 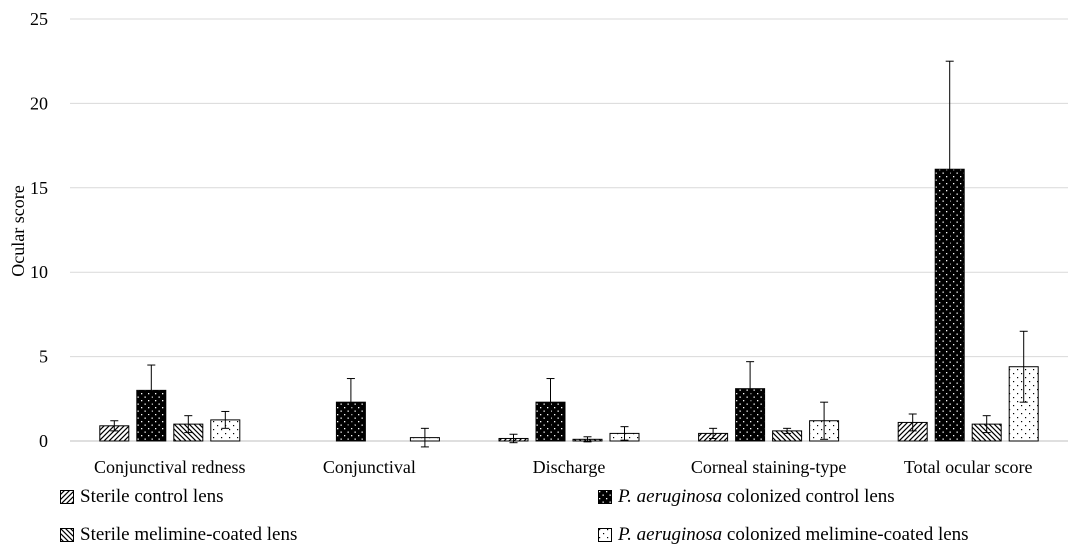 What do you see at coordinates (569, 467) in the screenshot?
I see `x-category-label: Discharge` at bounding box center [569, 467].